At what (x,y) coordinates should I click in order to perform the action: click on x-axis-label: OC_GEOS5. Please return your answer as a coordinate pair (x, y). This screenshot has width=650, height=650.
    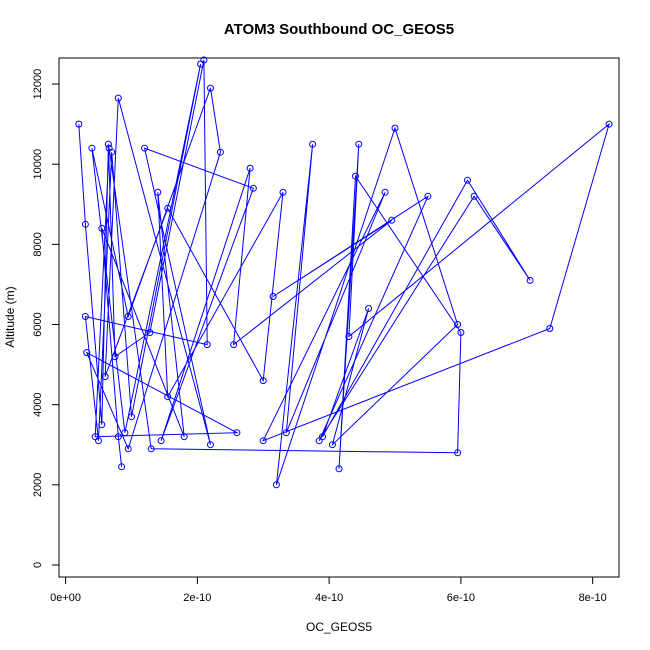
    Looking at the image, I should click on (339, 627).